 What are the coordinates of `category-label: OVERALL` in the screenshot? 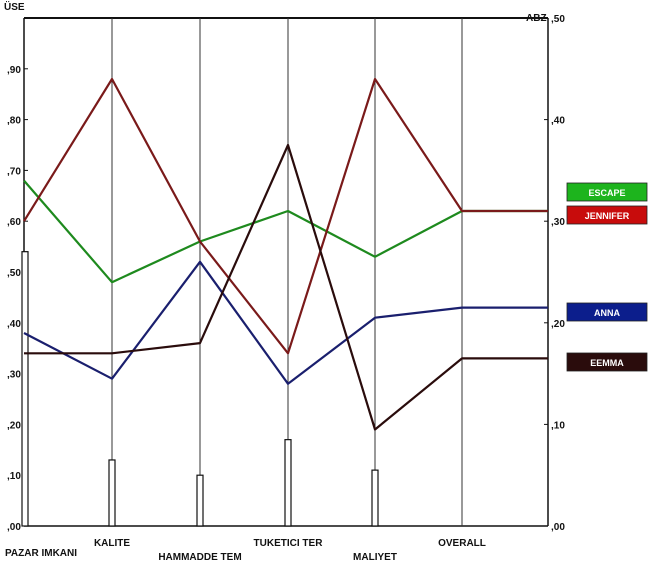 It's located at (462, 543).